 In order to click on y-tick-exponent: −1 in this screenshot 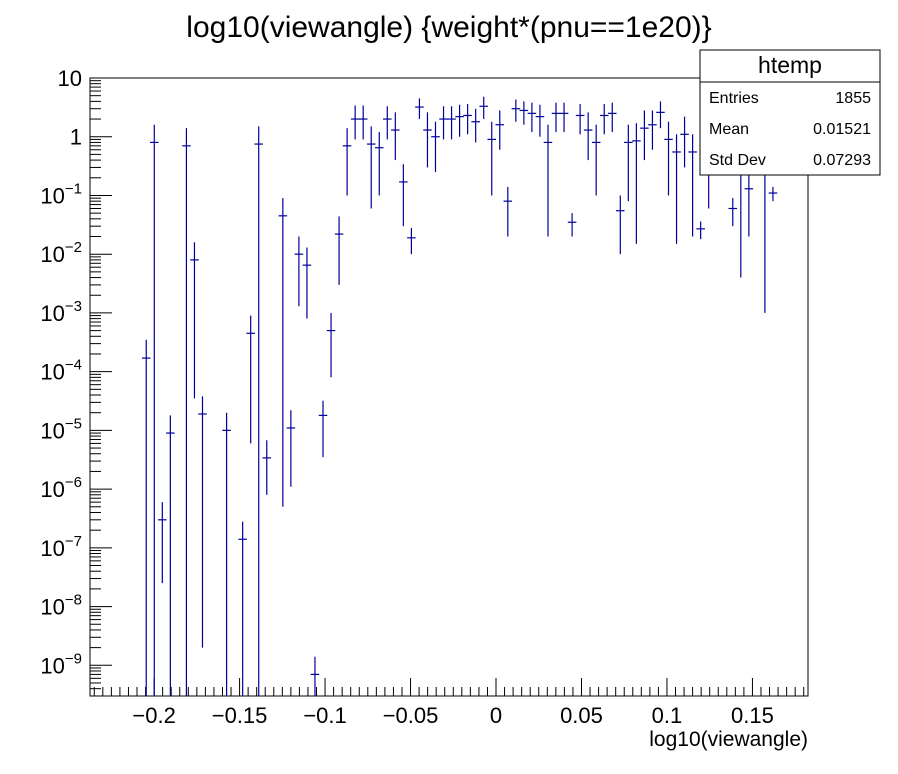, I will do `click(73, 188)`.